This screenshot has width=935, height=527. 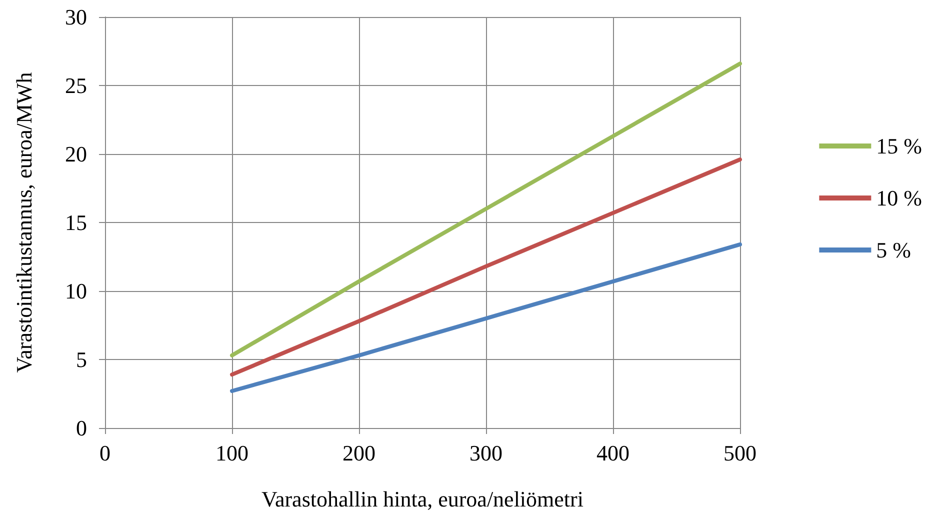 I want to click on x-axis-title: Varastohallin hinta, euroa/neliömetri, so click(x=423, y=499).